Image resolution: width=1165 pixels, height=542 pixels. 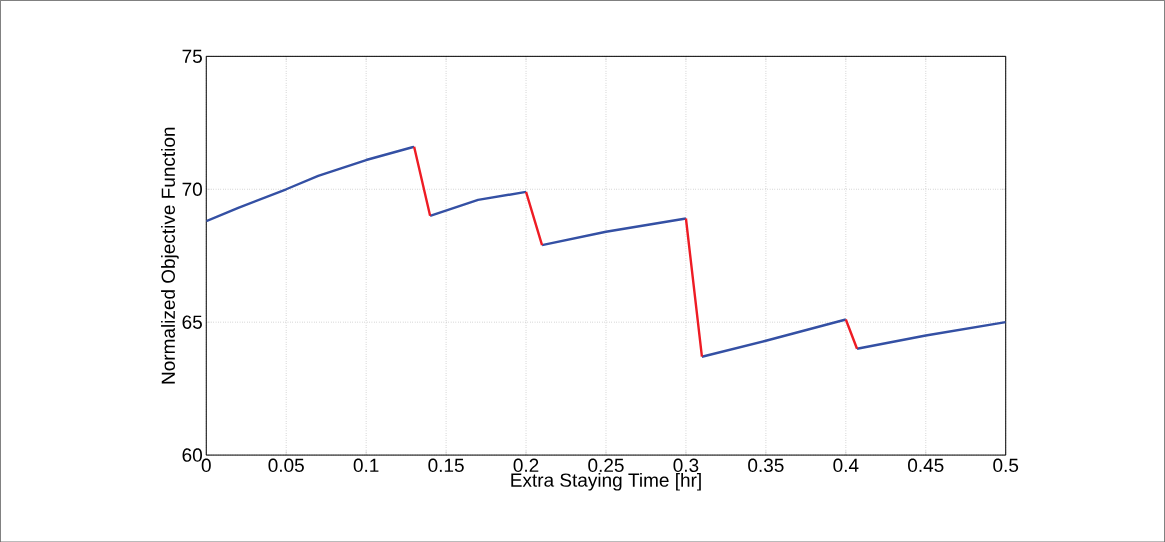 I want to click on y-axis-title: Normalized Objective Function, so click(x=170, y=255).